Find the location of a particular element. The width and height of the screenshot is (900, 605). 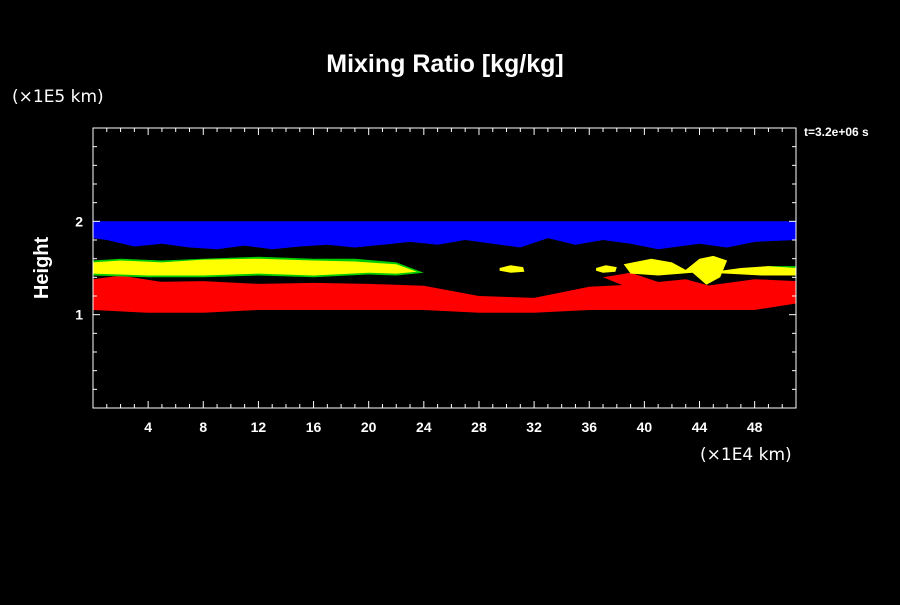

x-tick-label: 40 is located at coordinates (645, 427).